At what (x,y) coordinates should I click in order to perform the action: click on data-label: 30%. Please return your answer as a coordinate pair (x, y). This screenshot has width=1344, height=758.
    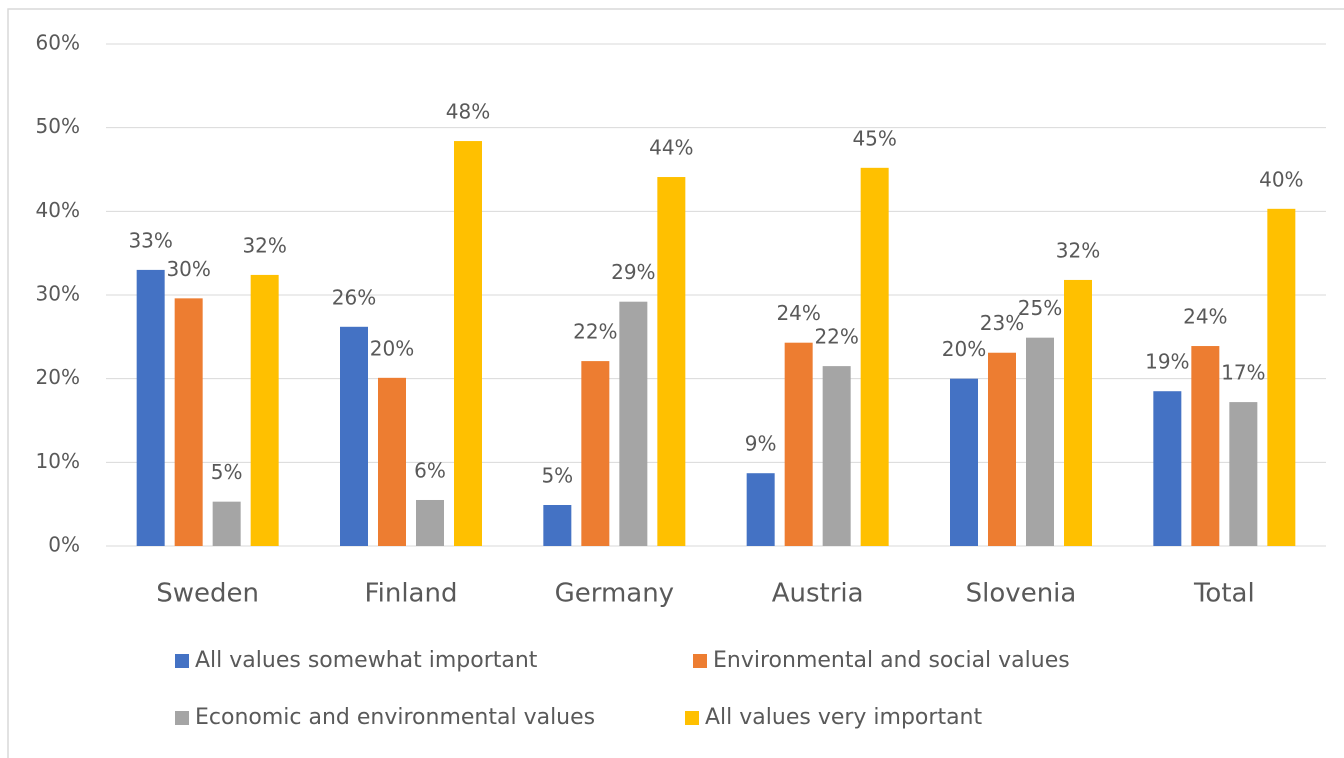
    Looking at the image, I should click on (188, 269).